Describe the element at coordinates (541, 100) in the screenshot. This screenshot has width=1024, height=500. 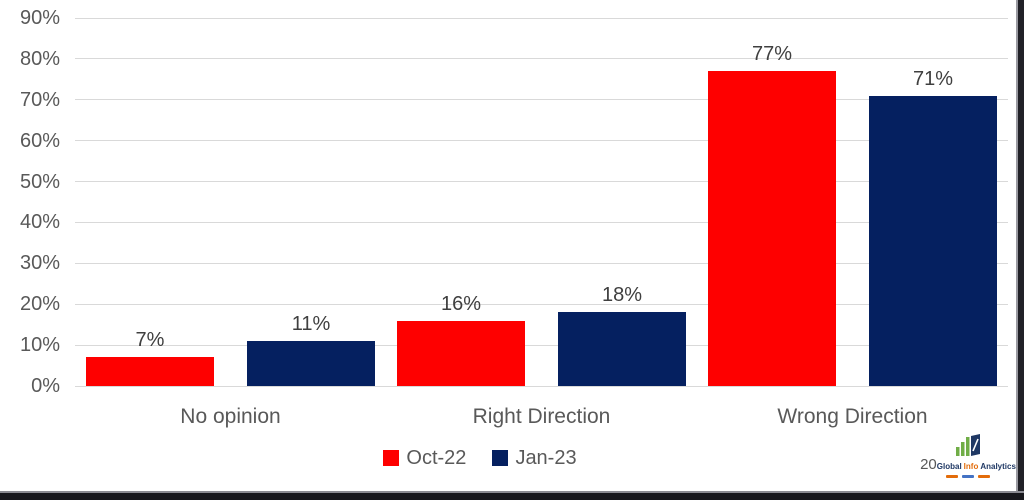
I see `gridline-70%` at that location.